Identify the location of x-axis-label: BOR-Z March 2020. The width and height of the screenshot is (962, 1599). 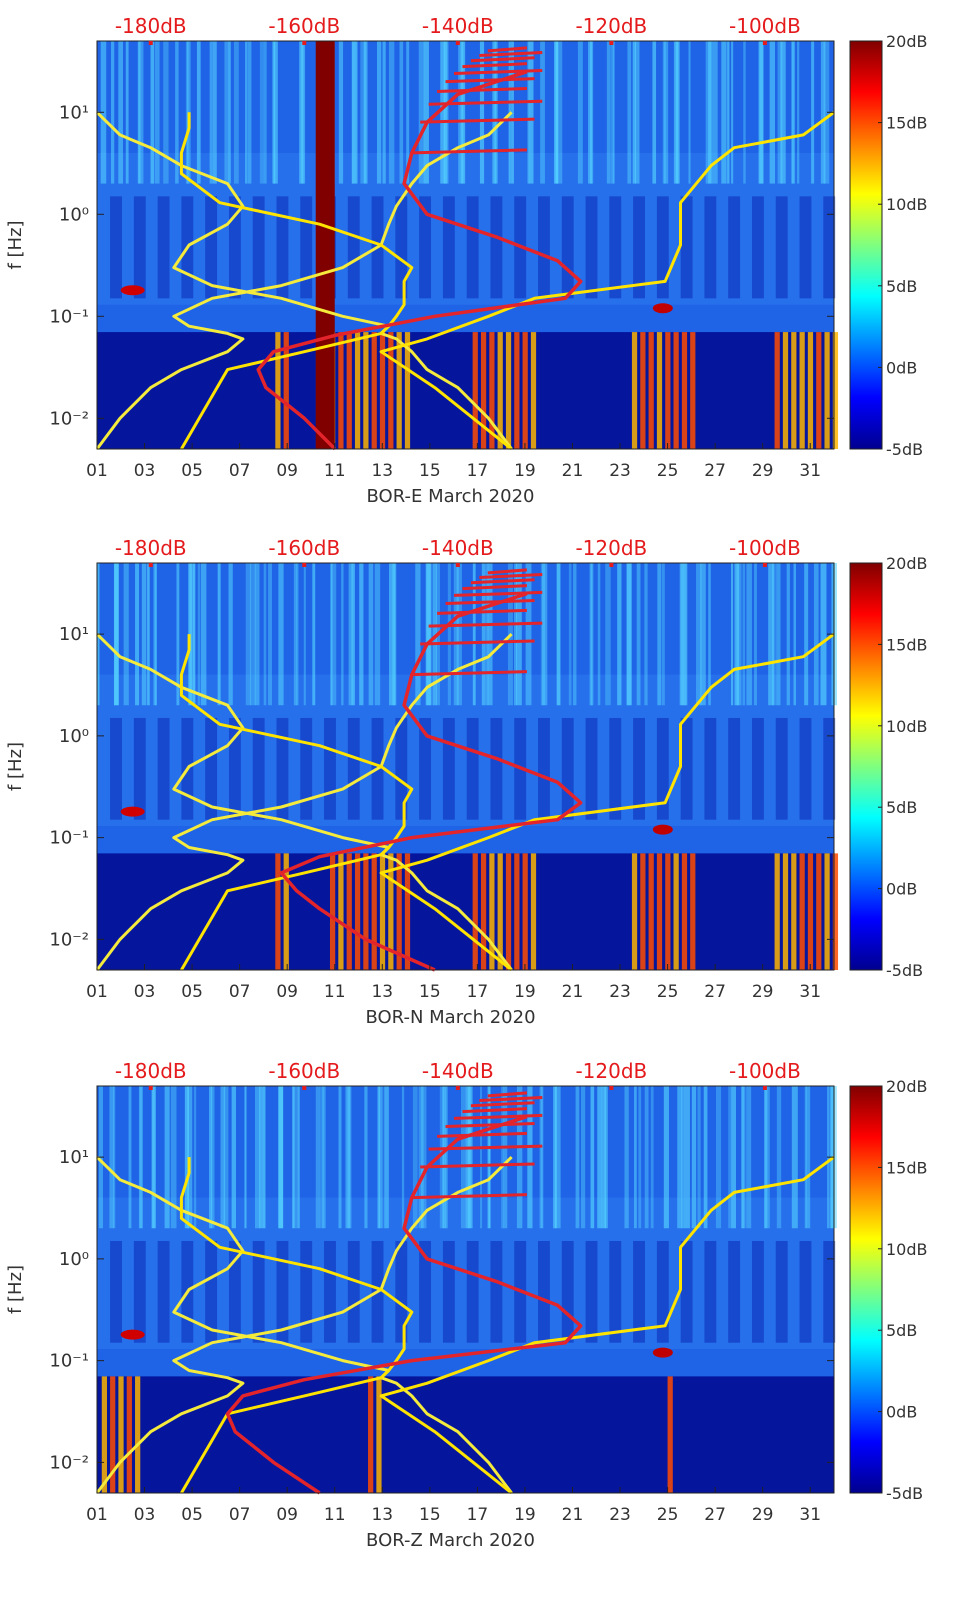
(450, 1540).